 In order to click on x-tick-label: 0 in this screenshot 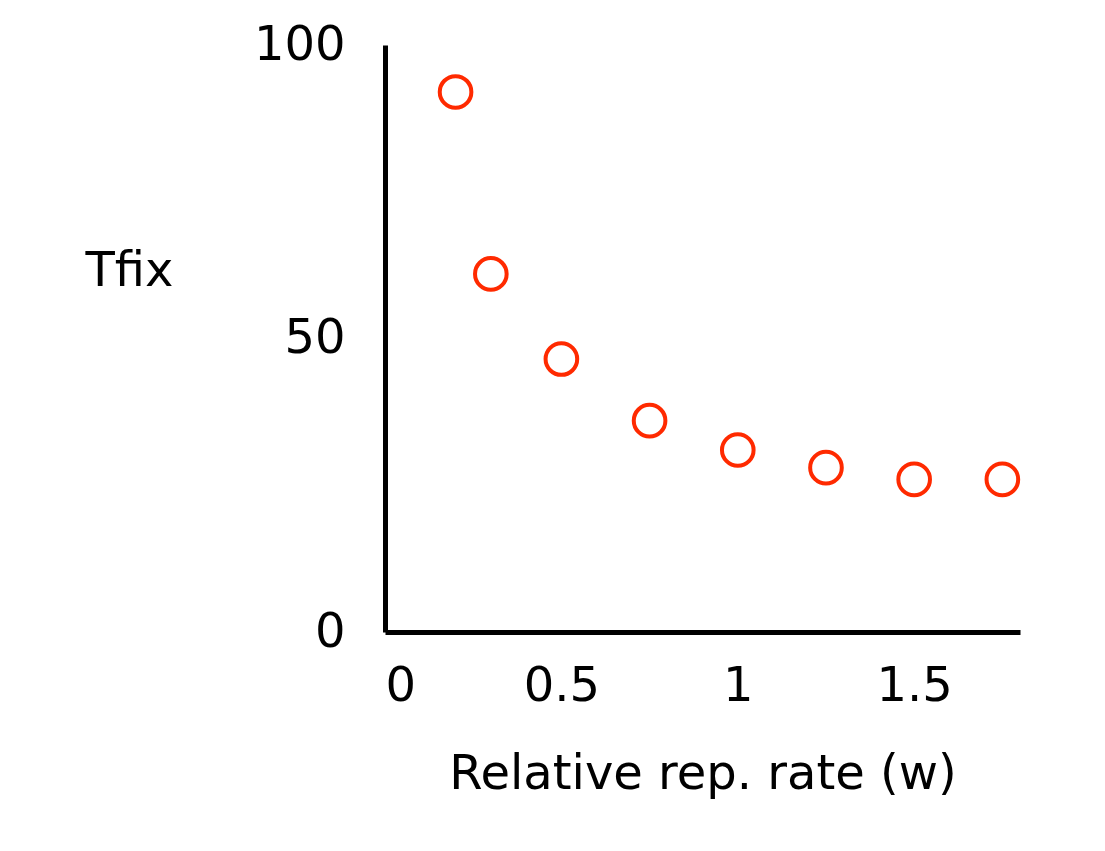, I will do `click(401, 683)`.